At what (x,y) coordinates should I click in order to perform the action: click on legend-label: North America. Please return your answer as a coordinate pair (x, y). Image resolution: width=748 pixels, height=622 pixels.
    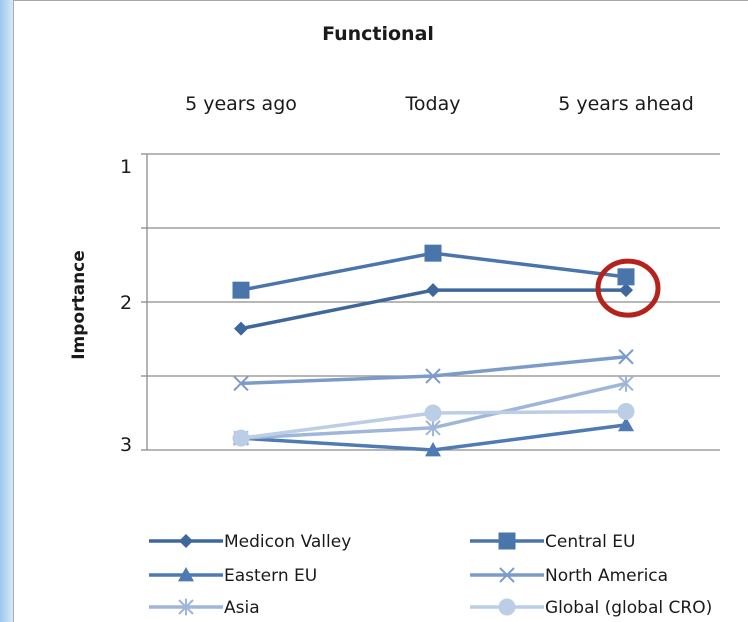
    Looking at the image, I should click on (606, 576).